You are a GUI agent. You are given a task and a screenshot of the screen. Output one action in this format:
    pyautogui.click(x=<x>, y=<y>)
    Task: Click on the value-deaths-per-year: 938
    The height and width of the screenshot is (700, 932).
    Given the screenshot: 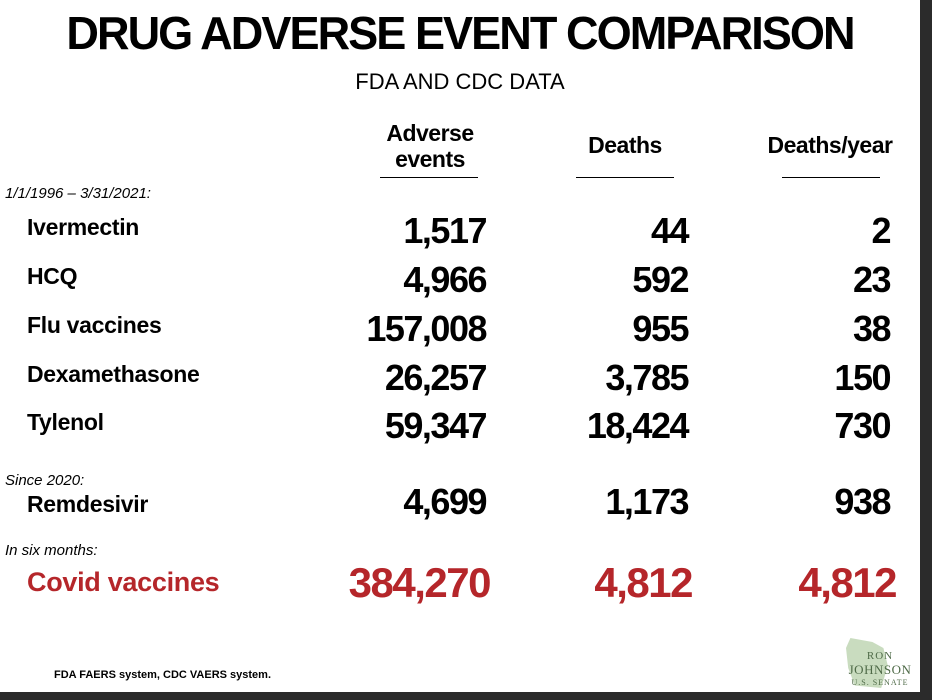 What is the action you would take?
    pyautogui.click(x=862, y=501)
    